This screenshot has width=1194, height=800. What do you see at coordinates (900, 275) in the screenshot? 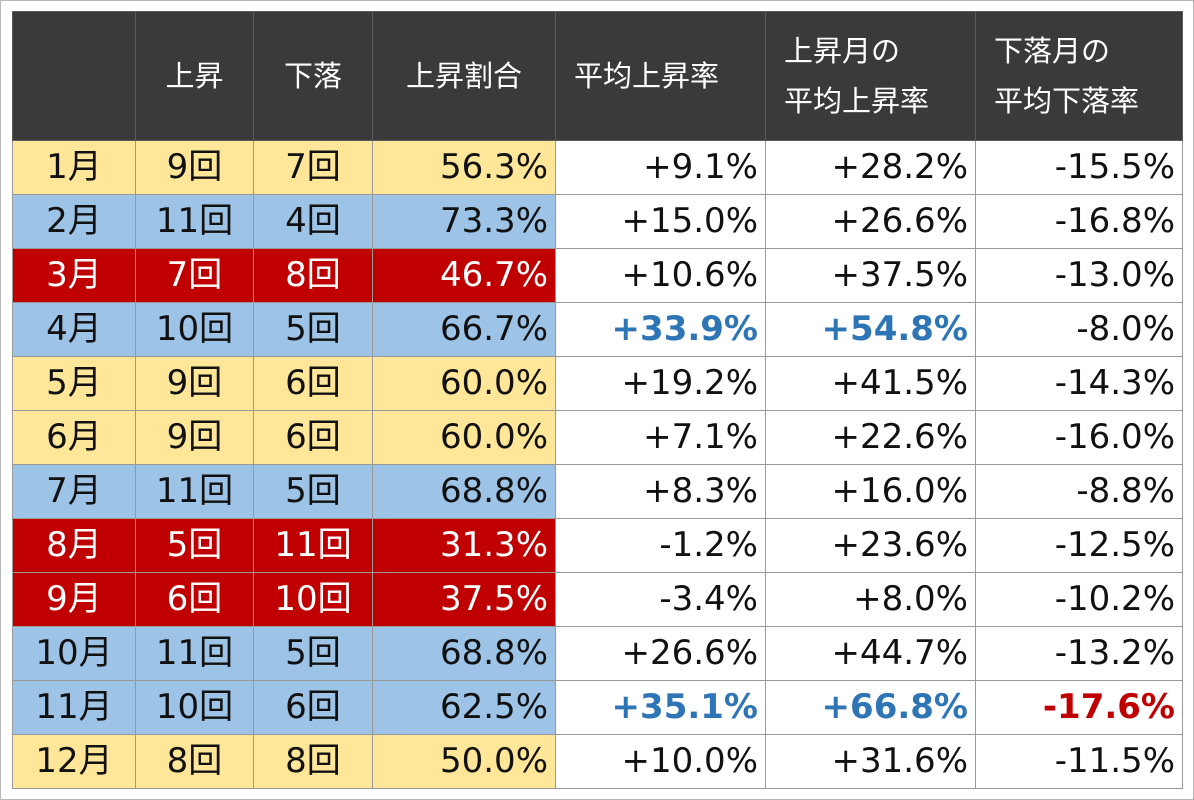
I see `up-month-avg-cell-value: +37.5%` at bounding box center [900, 275].